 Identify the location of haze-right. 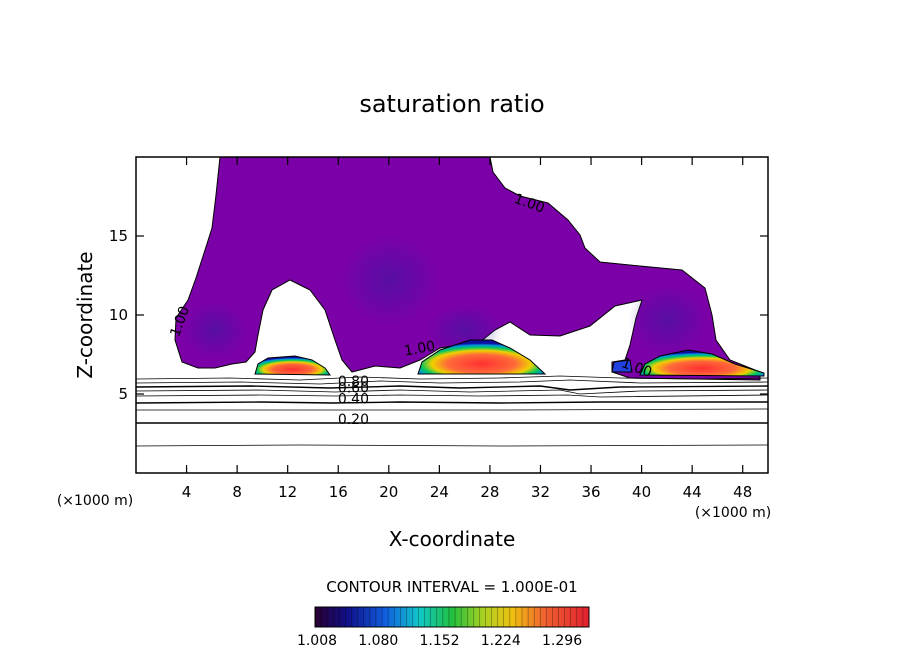
(668, 320).